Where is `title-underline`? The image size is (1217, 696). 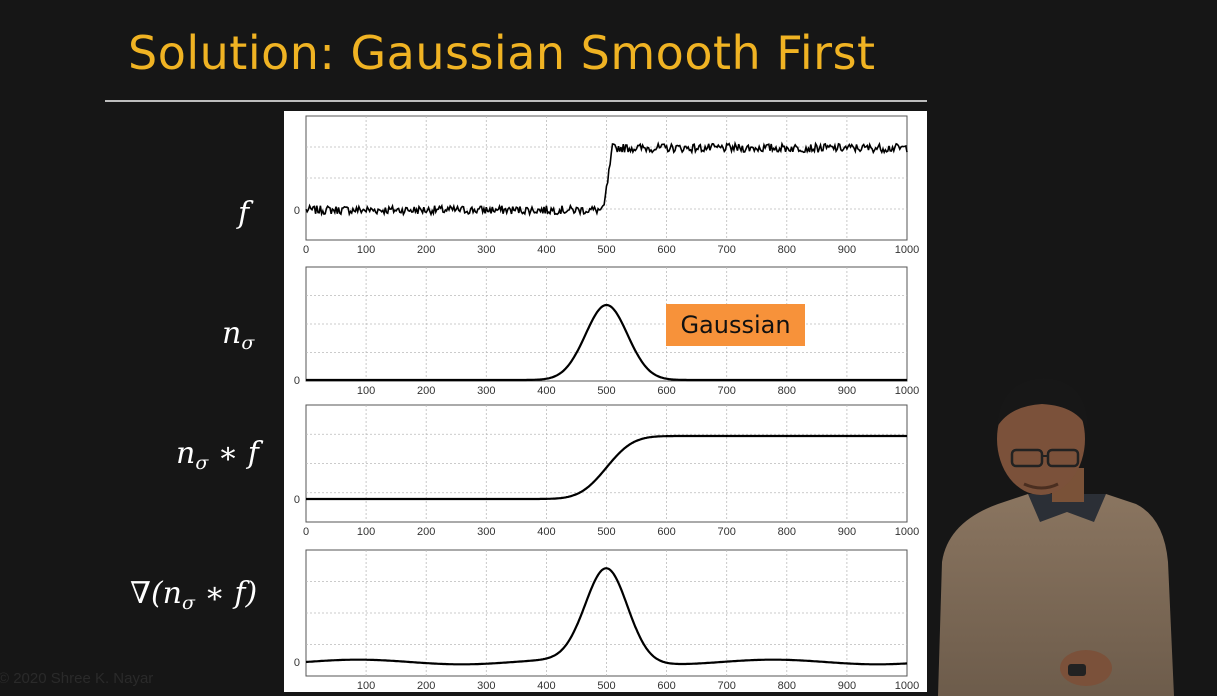 title-underline is located at coordinates (516, 101).